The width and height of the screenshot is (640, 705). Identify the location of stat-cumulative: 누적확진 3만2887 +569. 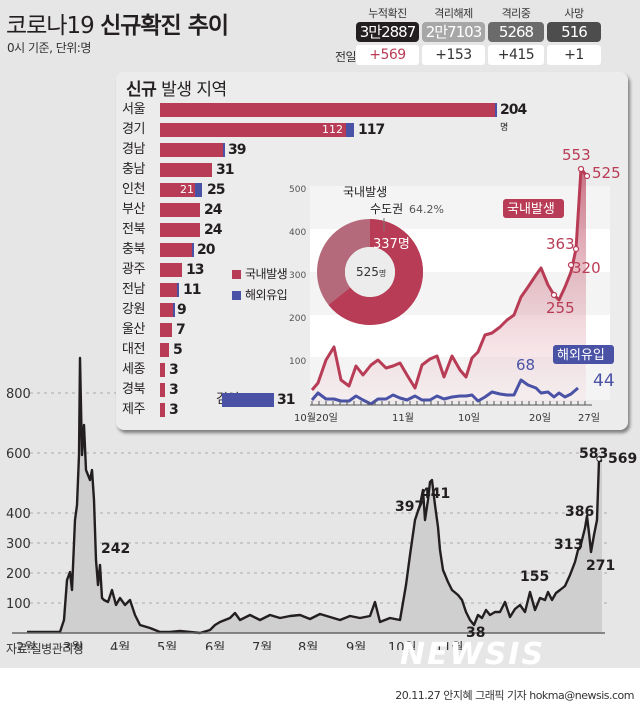
(387, 35).